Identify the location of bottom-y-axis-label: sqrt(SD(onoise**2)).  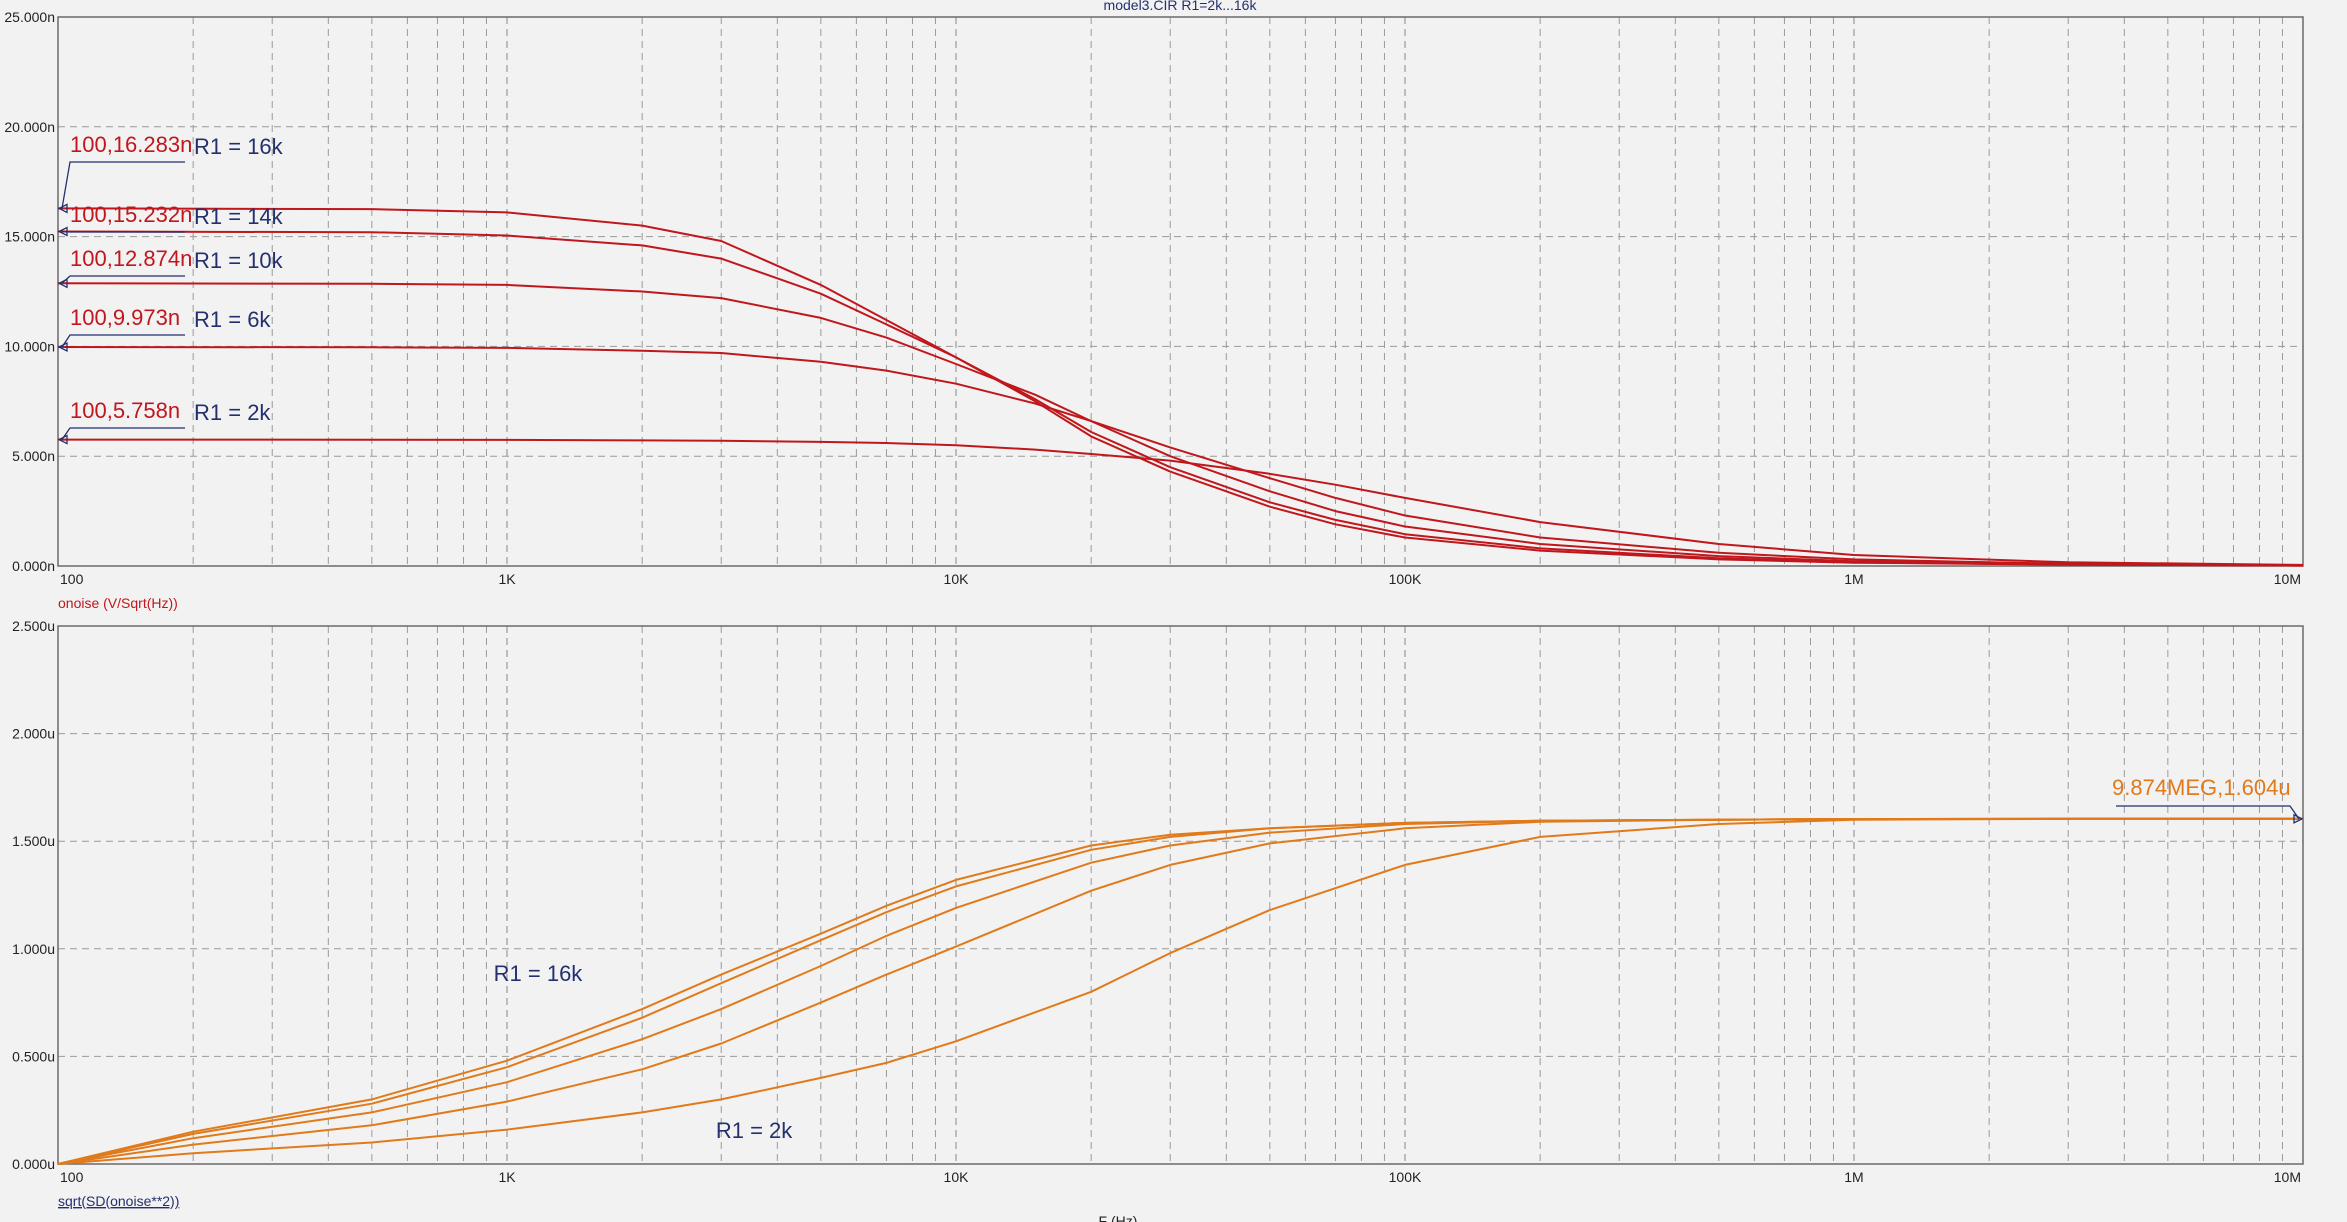
(118, 1201).